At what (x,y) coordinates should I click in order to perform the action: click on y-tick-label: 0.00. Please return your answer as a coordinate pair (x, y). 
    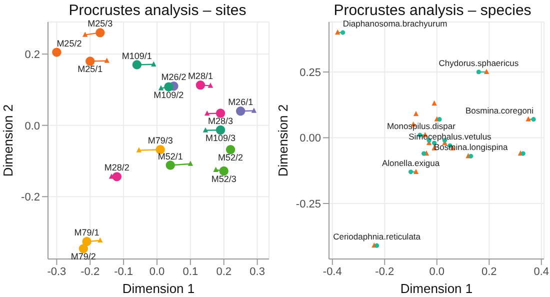
    Looking at the image, I should click on (310, 138).